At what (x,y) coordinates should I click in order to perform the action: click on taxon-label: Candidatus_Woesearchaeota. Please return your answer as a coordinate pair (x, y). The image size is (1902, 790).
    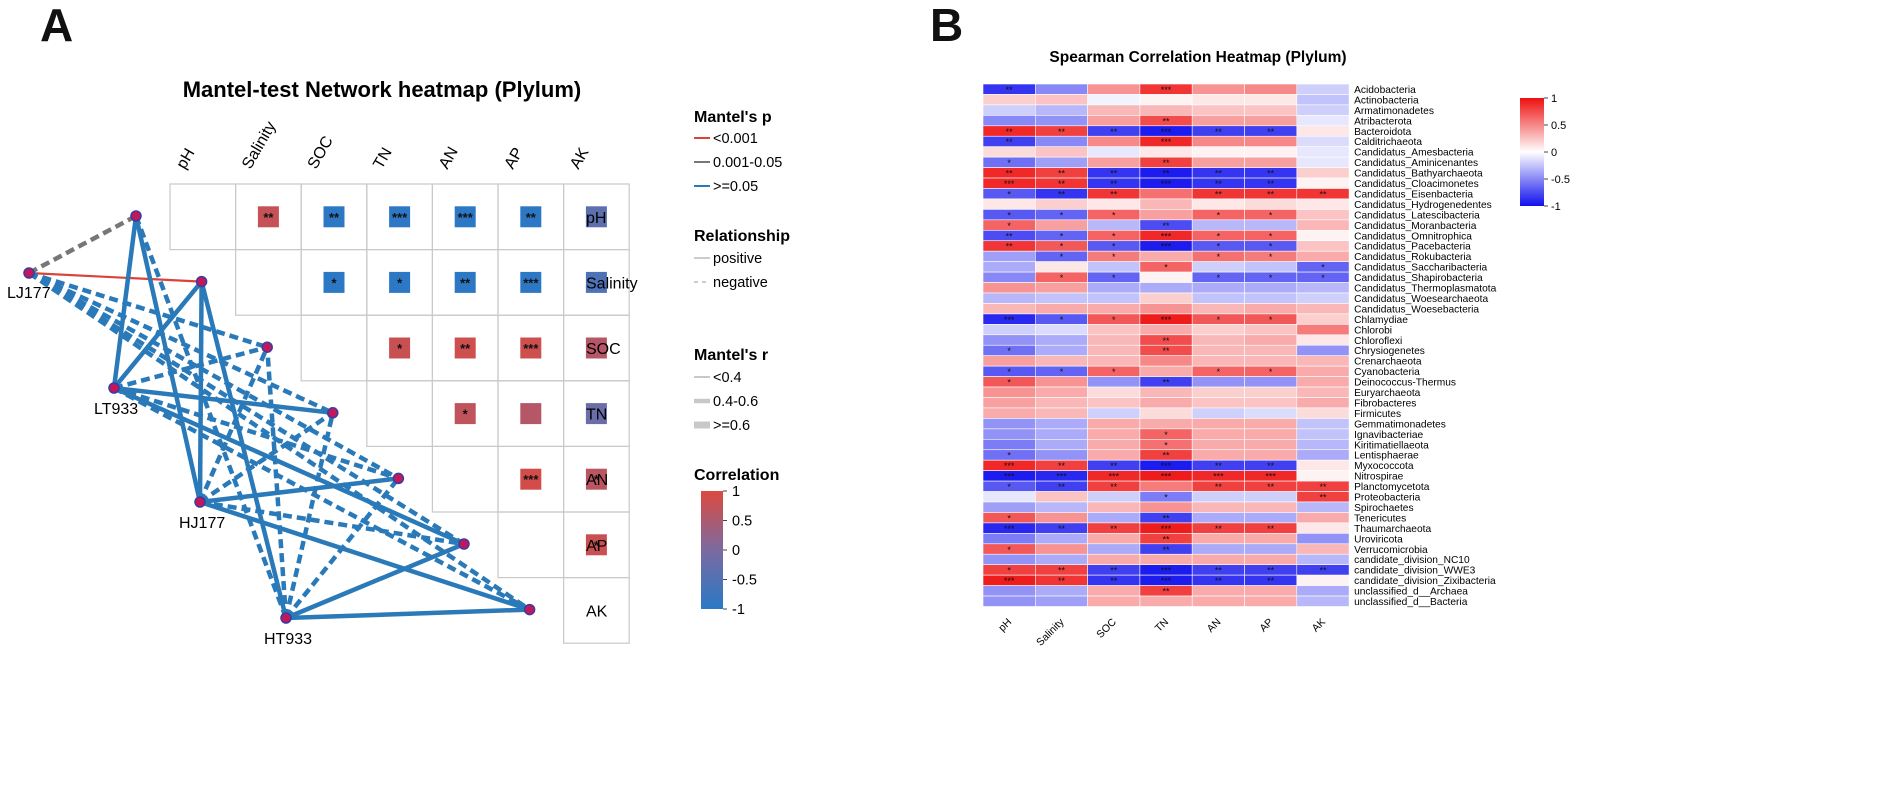
    Looking at the image, I should click on (1421, 299).